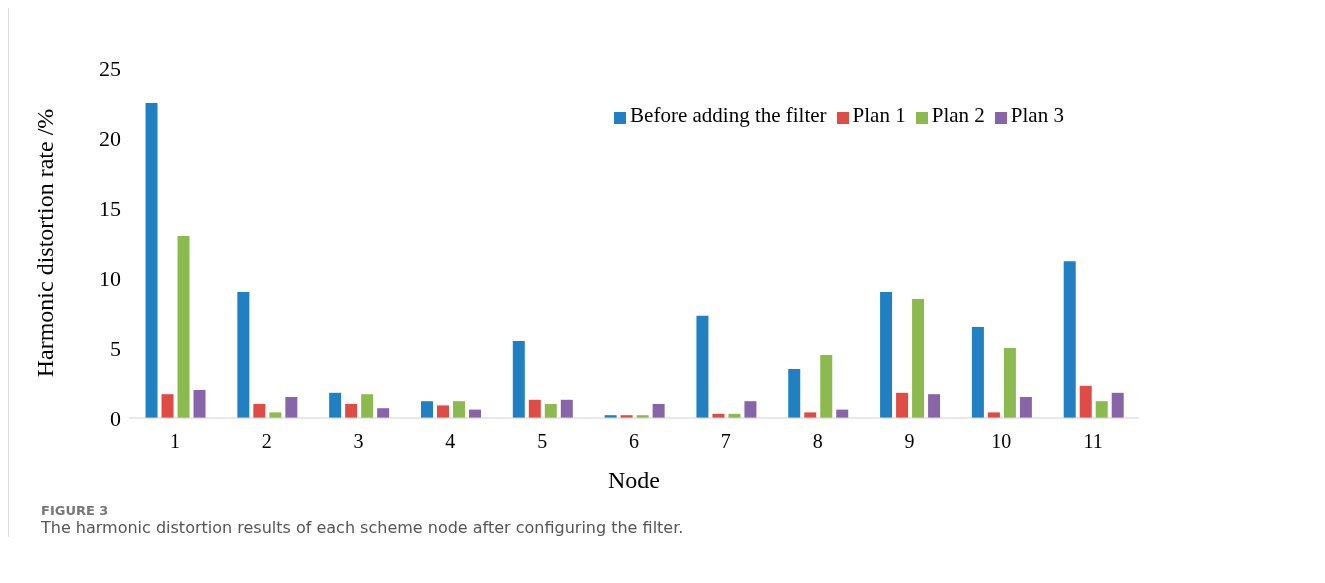 This screenshot has width=1325, height=583. I want to click on x-tick-label: 10, so click(1001, 441).